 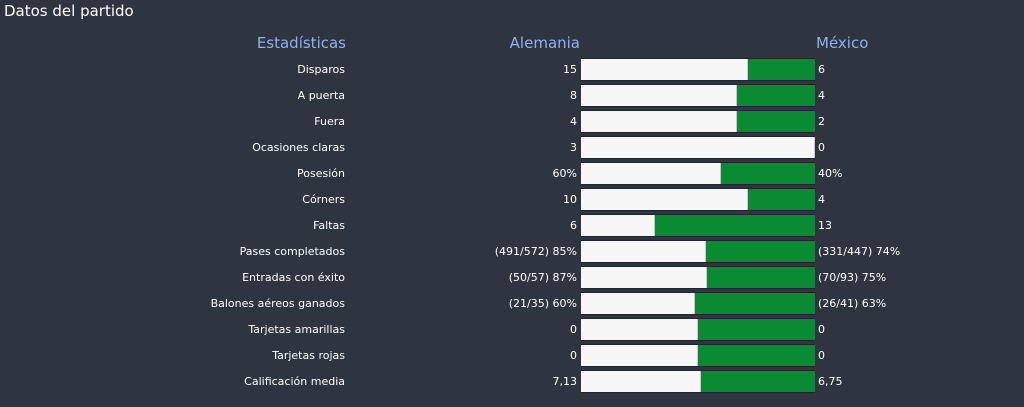 I want to click on home-value: (50/57) 87%, so click(x=542, y=277).